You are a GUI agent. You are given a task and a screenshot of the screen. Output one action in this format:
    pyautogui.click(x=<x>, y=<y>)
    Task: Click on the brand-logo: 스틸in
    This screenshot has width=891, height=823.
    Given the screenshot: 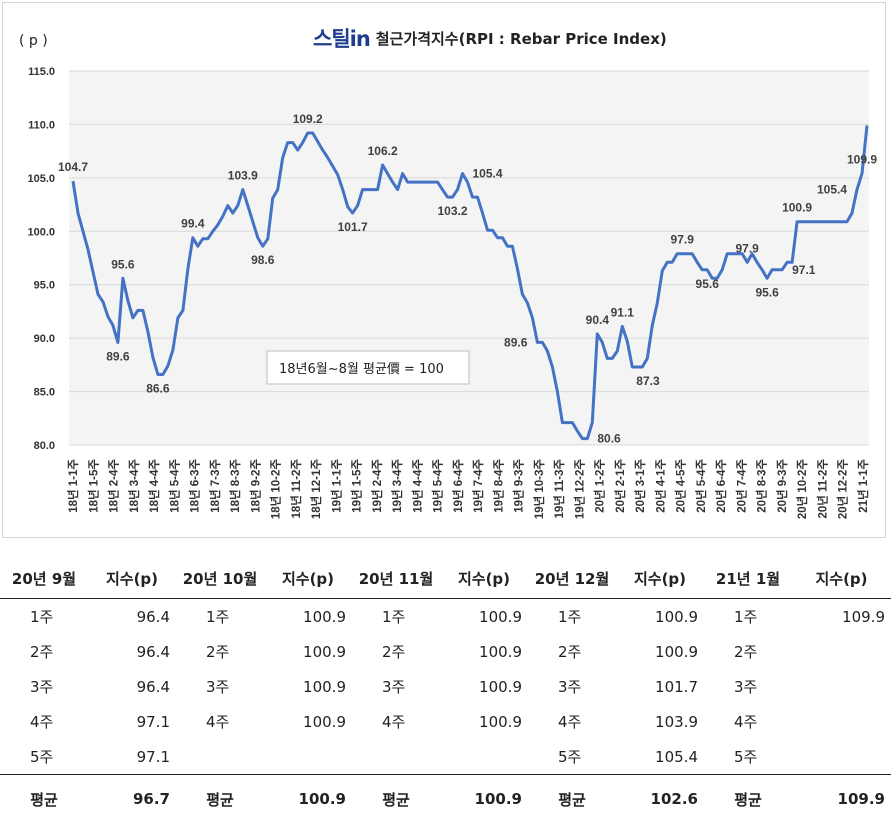 What is the action you would take?
    pyautogui.click(x=341, y=38)
    